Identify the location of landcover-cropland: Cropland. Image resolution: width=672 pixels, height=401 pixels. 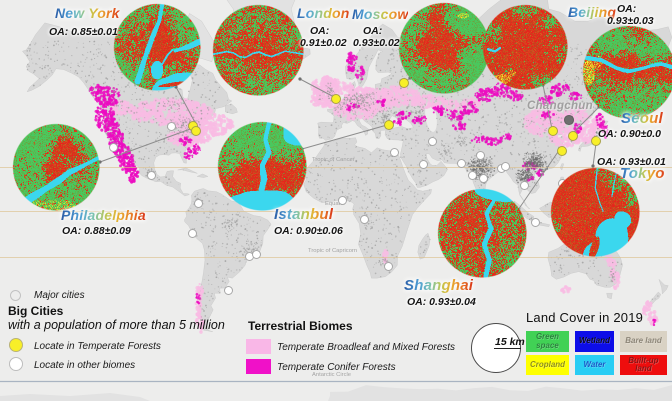
(547, 365).